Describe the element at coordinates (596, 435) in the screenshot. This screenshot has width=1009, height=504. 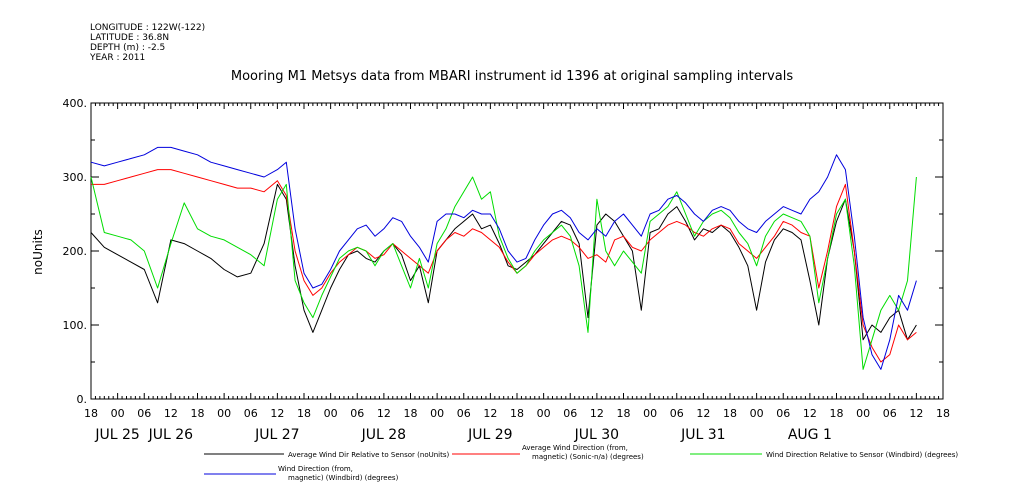
I see `x-date-label: JUL 30` at that location.